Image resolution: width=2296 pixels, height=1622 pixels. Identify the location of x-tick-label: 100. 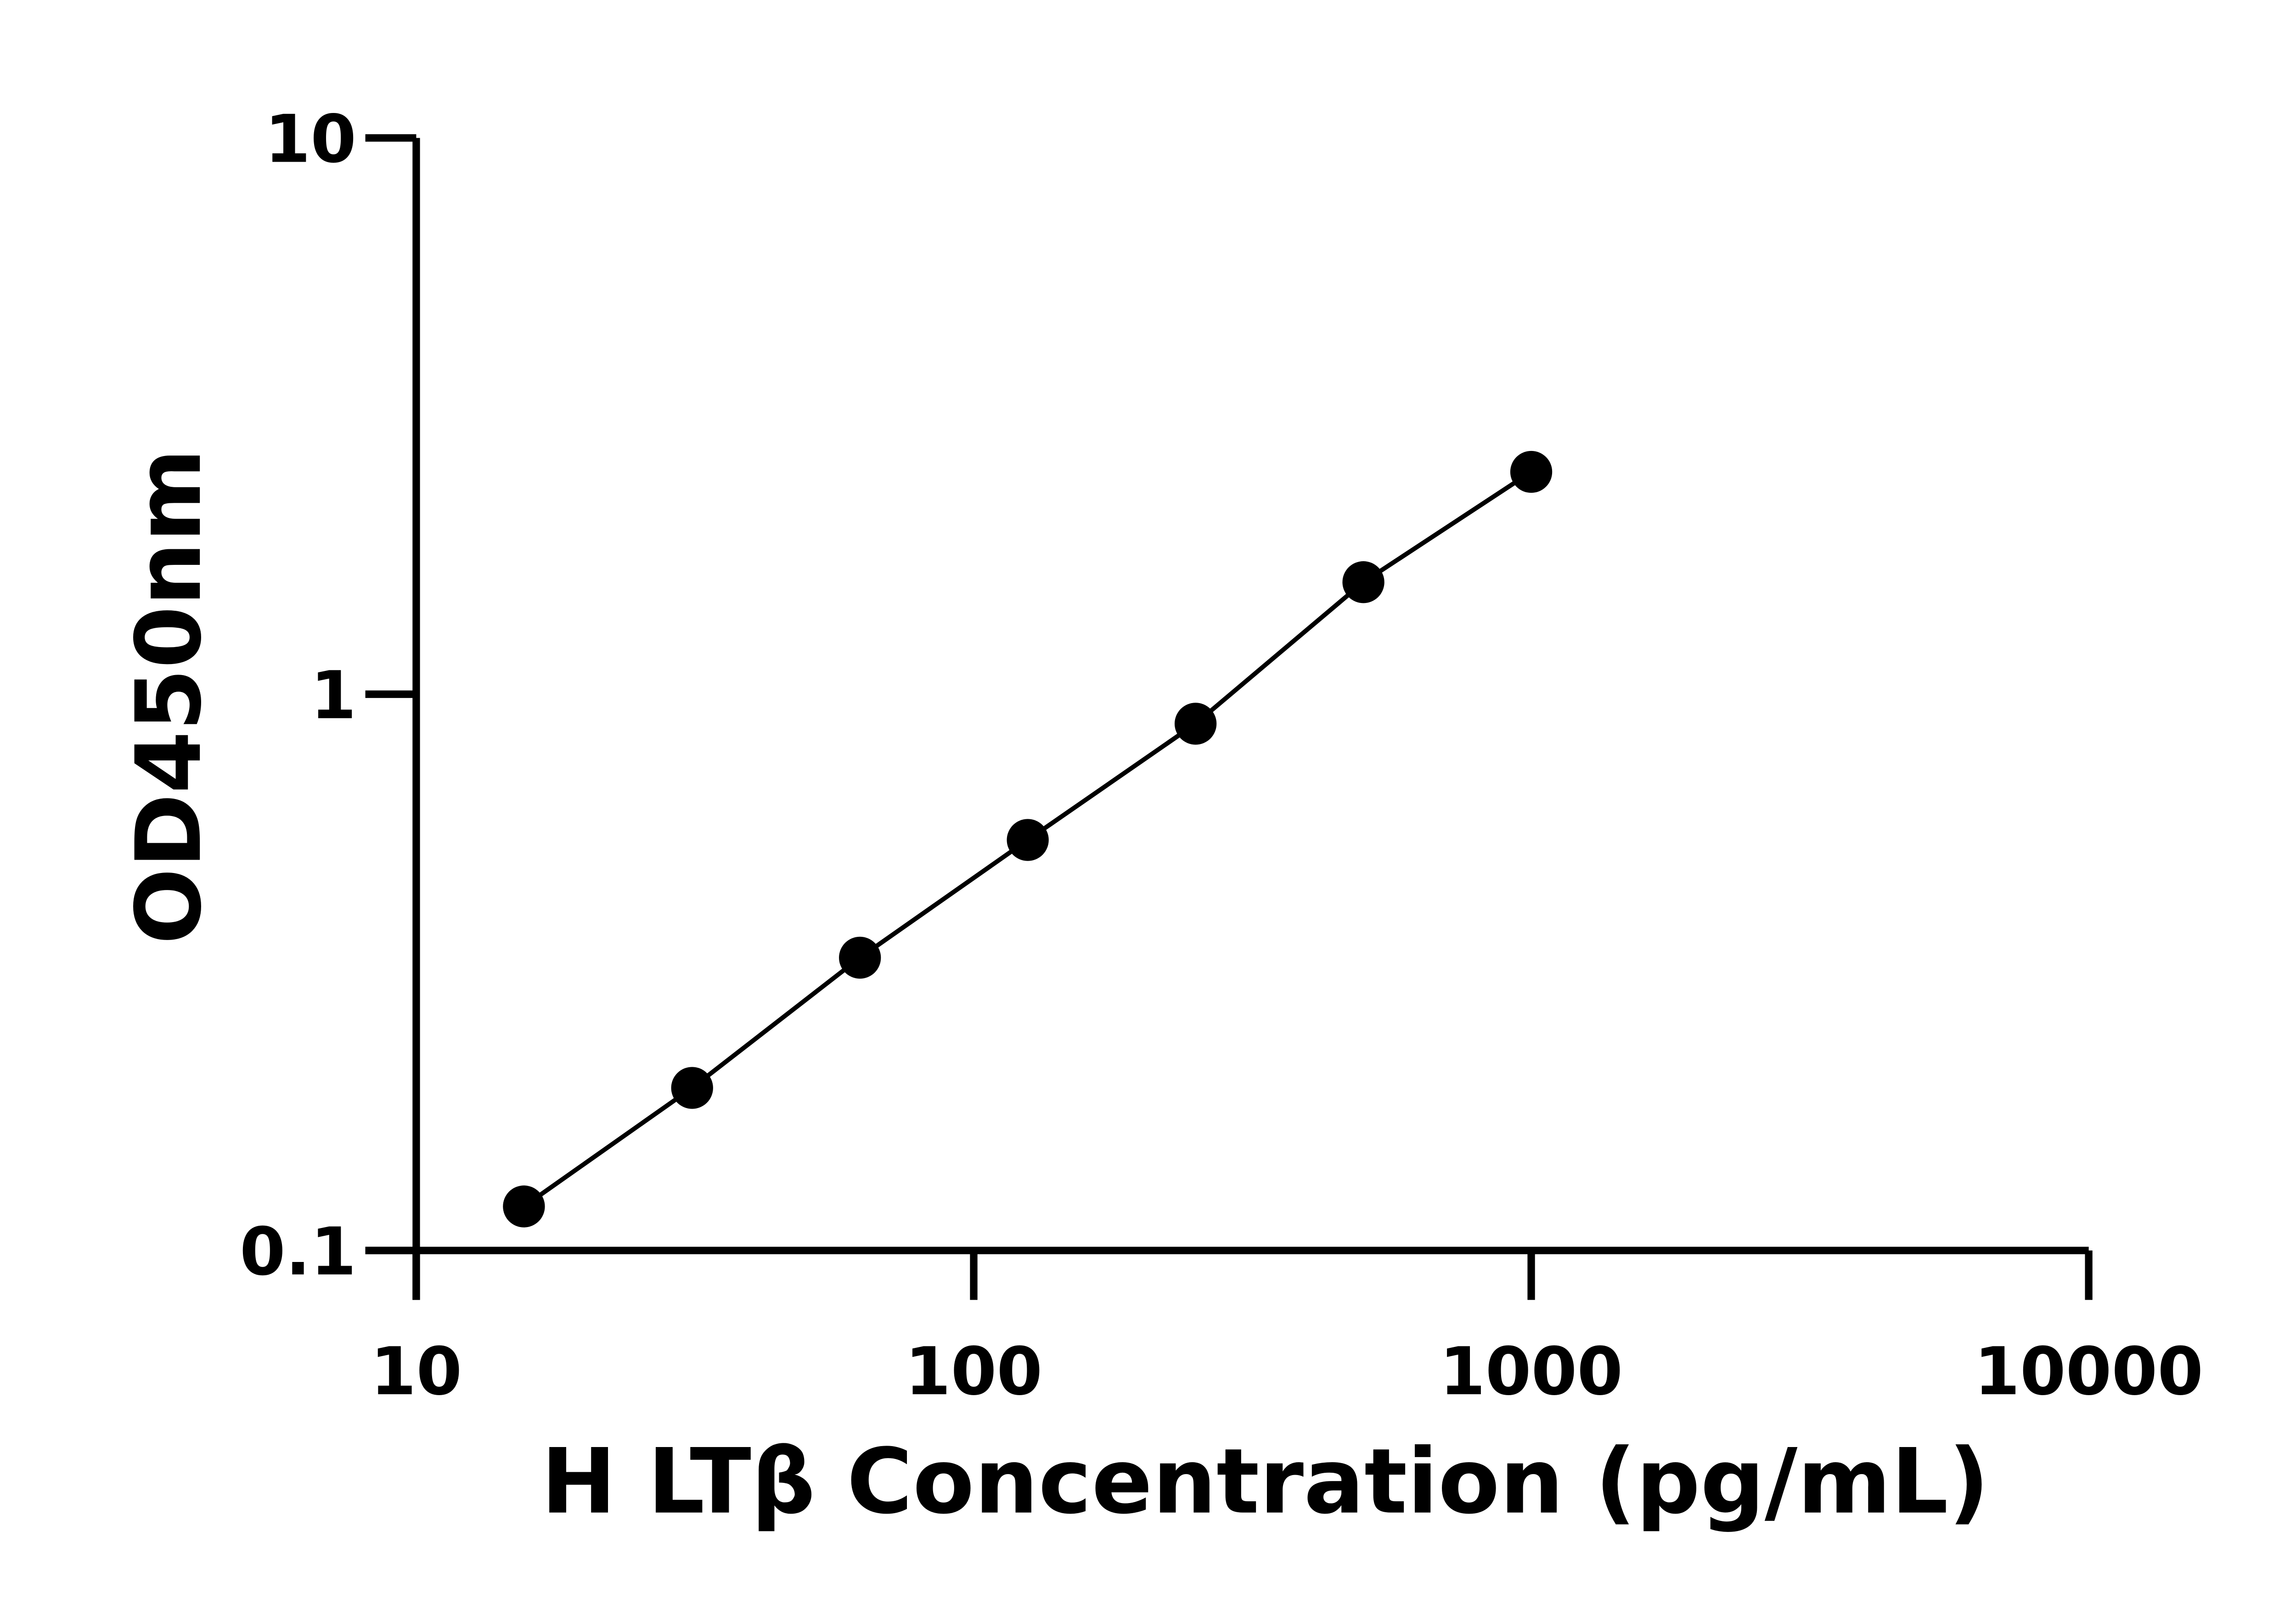
(974, 1372).